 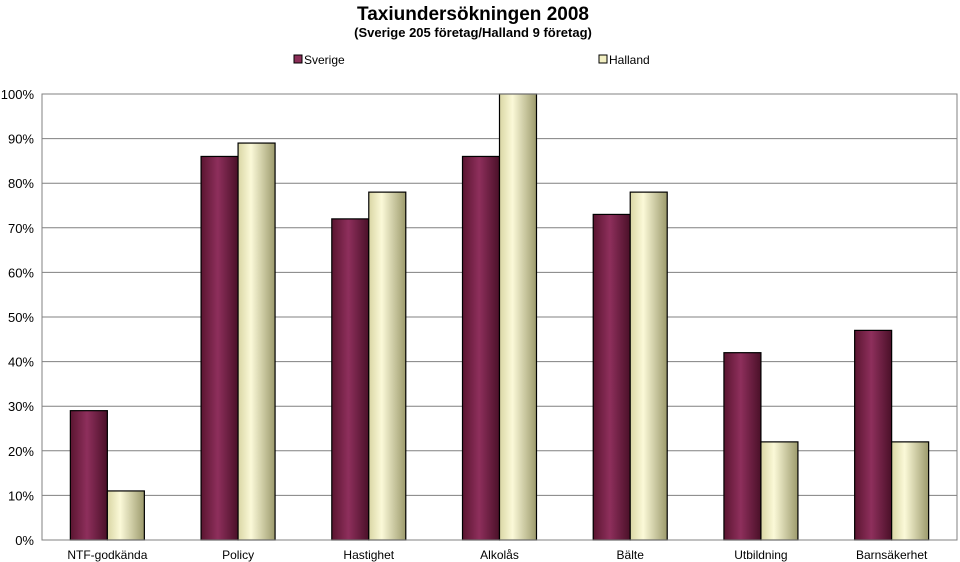 I want to click on x-category-label: Bälte, so click(x=631, y=555).